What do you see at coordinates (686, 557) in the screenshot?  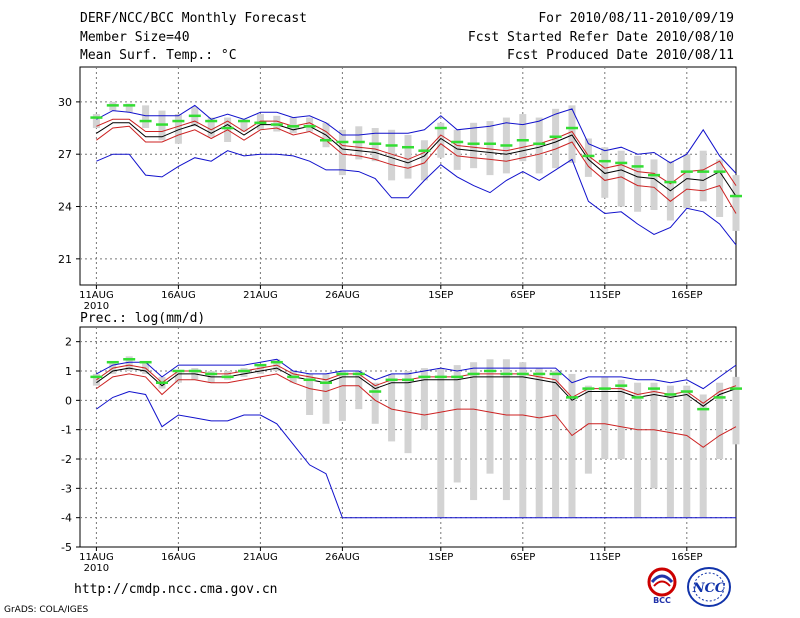 I see `precip-xtick-label: 16SEP` at bounding box center [686, 557].